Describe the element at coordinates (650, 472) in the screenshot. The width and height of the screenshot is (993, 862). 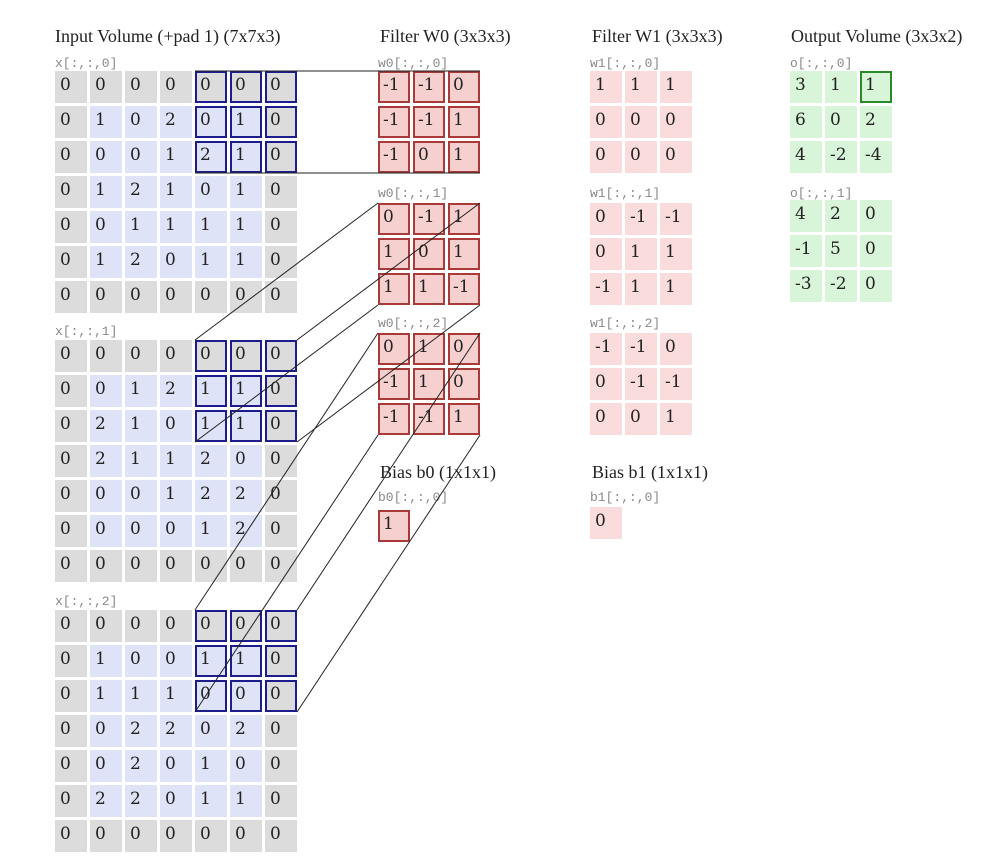
I see `bias-b1-title: Bias b1 (1x1x1)` at that location.